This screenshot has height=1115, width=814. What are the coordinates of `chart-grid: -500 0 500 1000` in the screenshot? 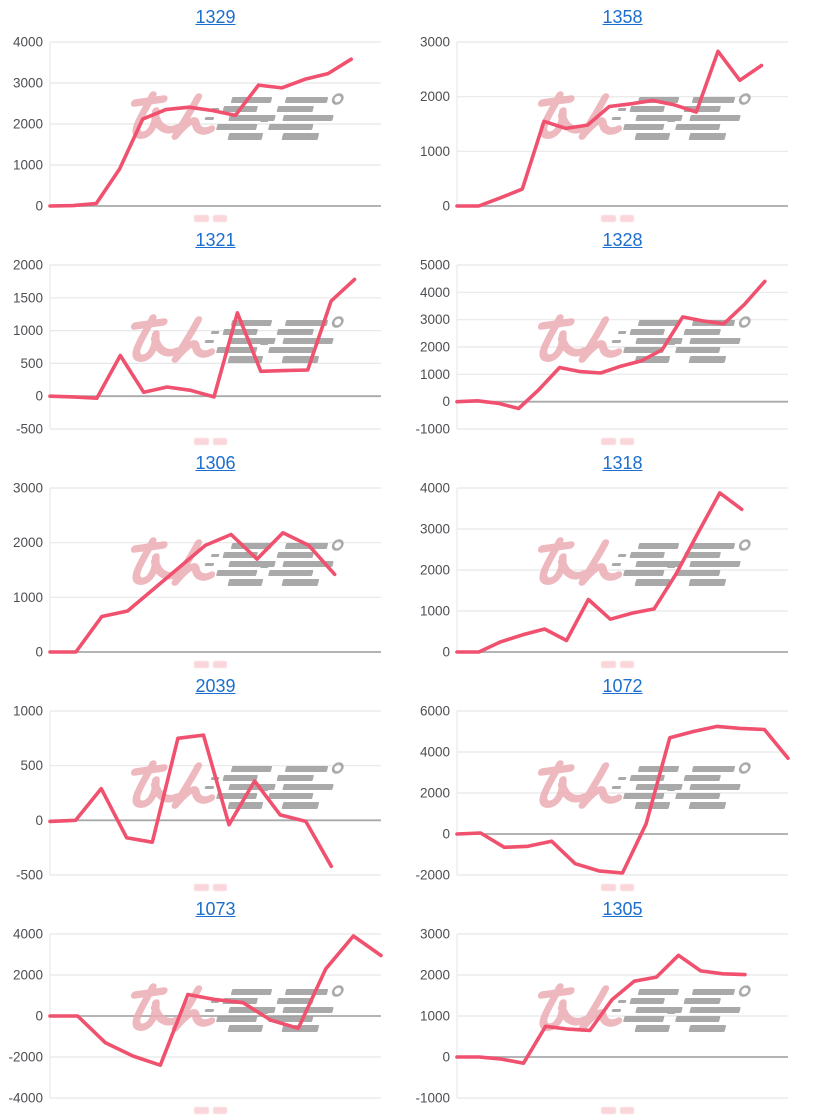 It's located at (197, 793).